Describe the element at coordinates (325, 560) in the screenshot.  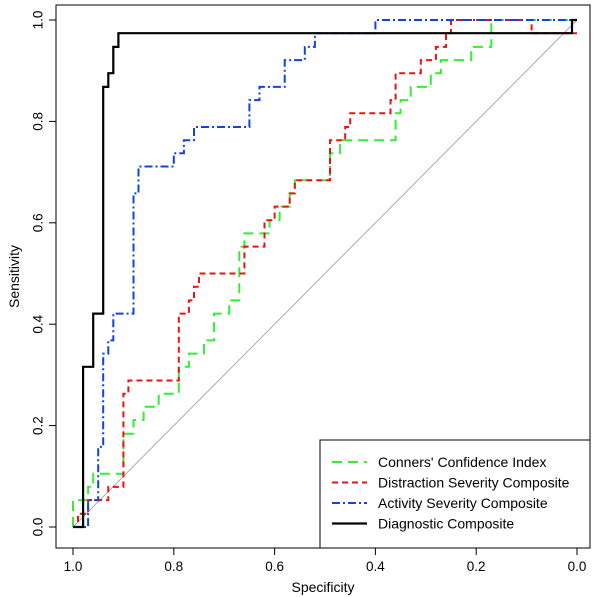
I see `x-axis: 1.0 0.8 0.6 0.4 0.2 0.0` at that location.